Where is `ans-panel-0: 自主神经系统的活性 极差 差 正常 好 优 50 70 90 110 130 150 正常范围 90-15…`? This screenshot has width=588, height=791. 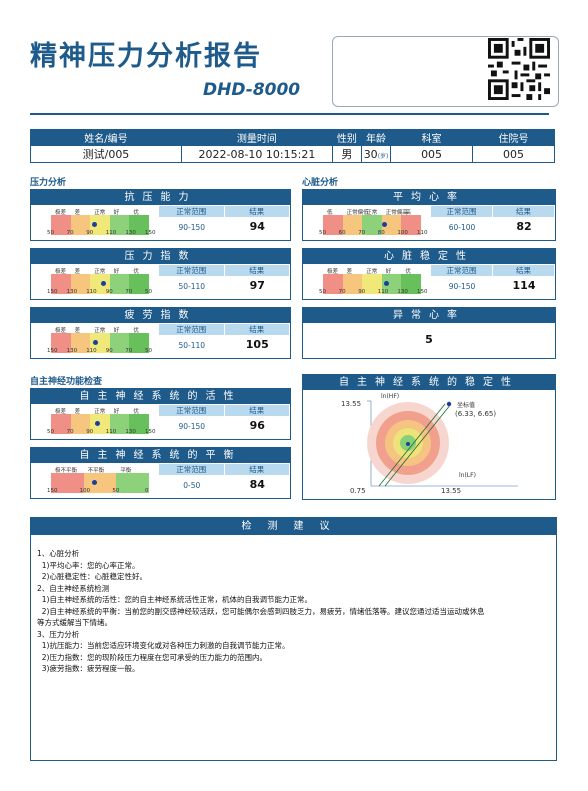
ans-panel-0: 自主神经系统的活性 极差 差 正常 好 优 50 70 90 110 130 150 正常范围 90-15… is located at coordinates (160, 414).